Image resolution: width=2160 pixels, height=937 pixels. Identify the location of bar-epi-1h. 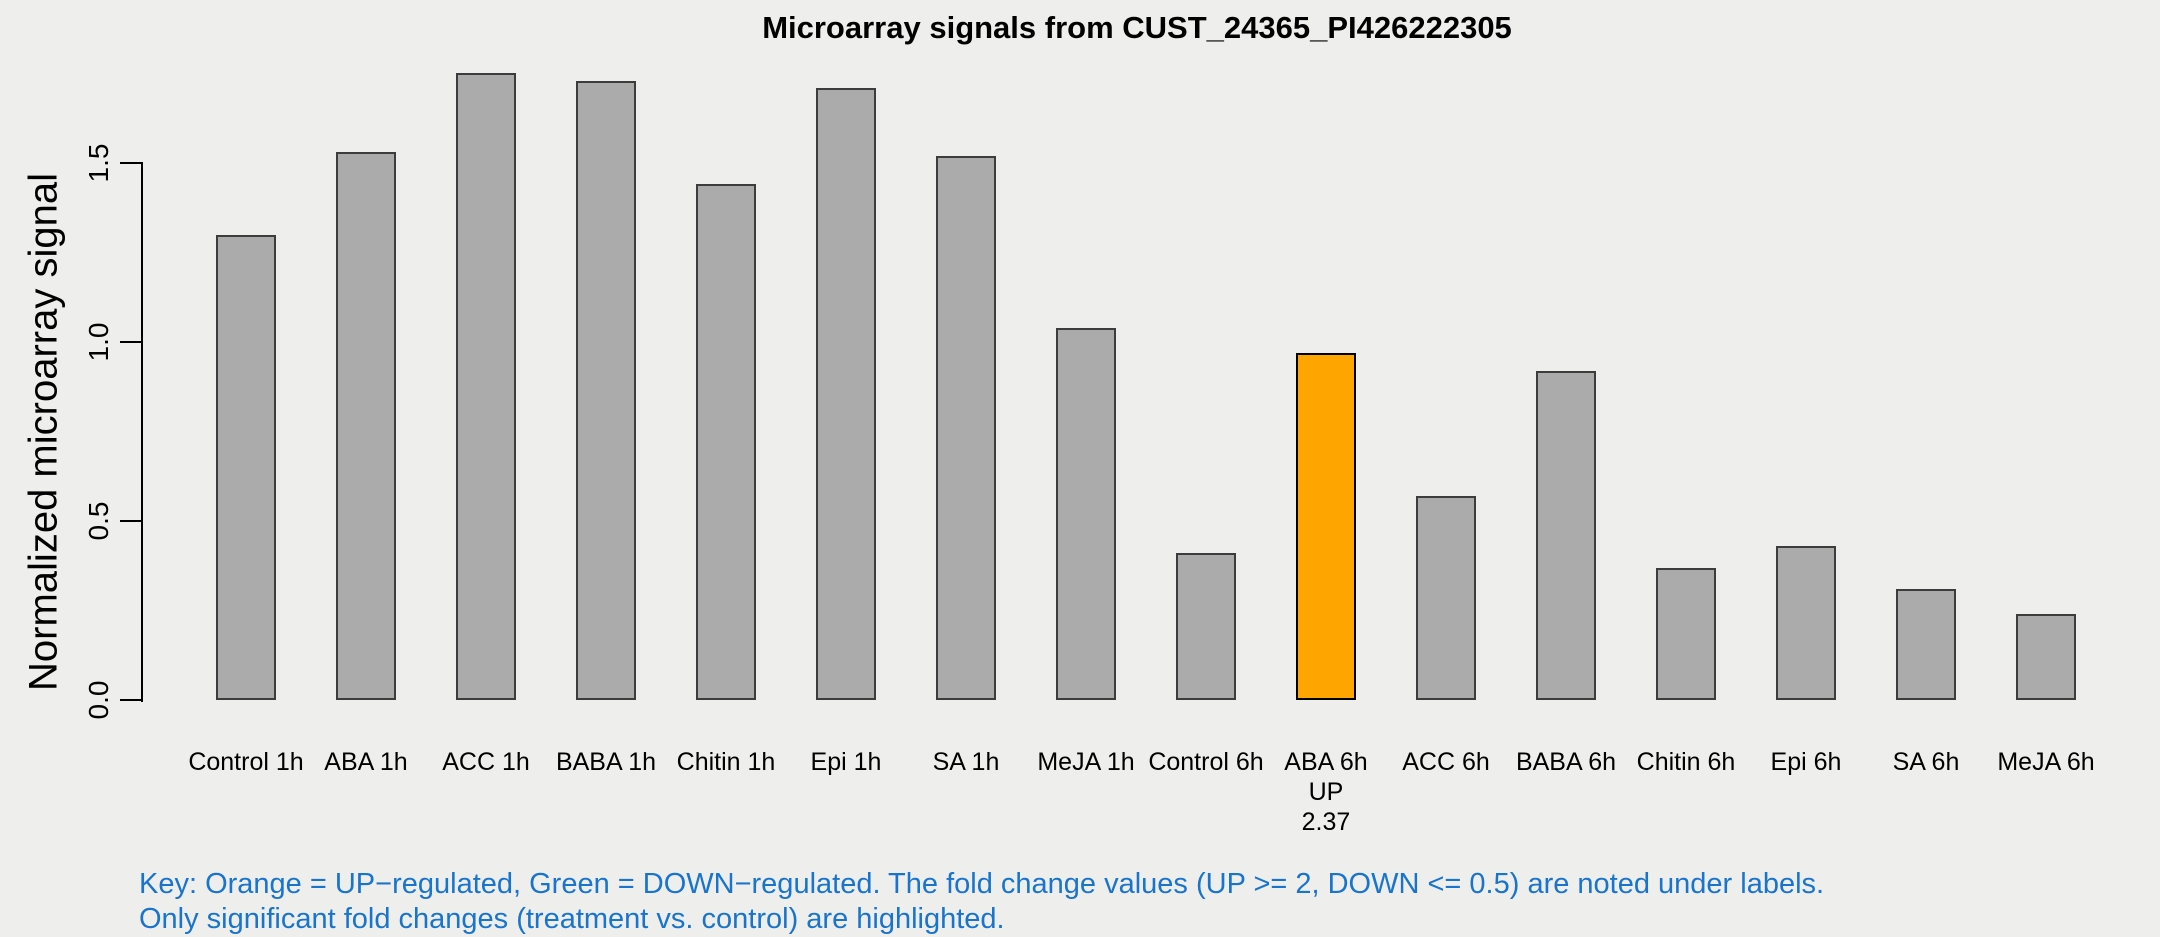
(846, 394).